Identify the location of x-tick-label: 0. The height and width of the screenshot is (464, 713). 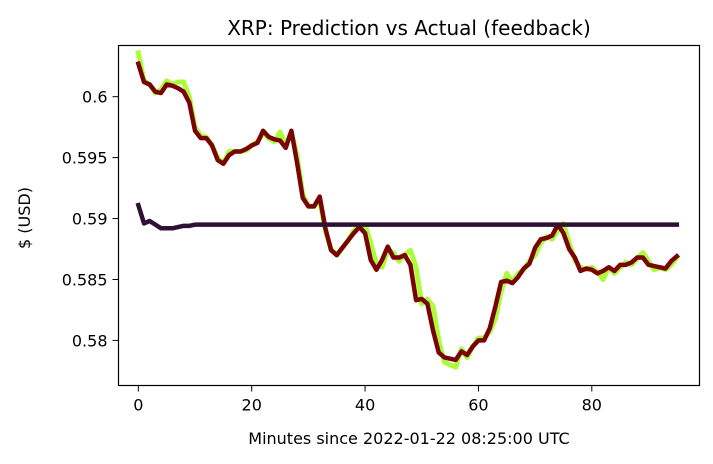
(138, 405).